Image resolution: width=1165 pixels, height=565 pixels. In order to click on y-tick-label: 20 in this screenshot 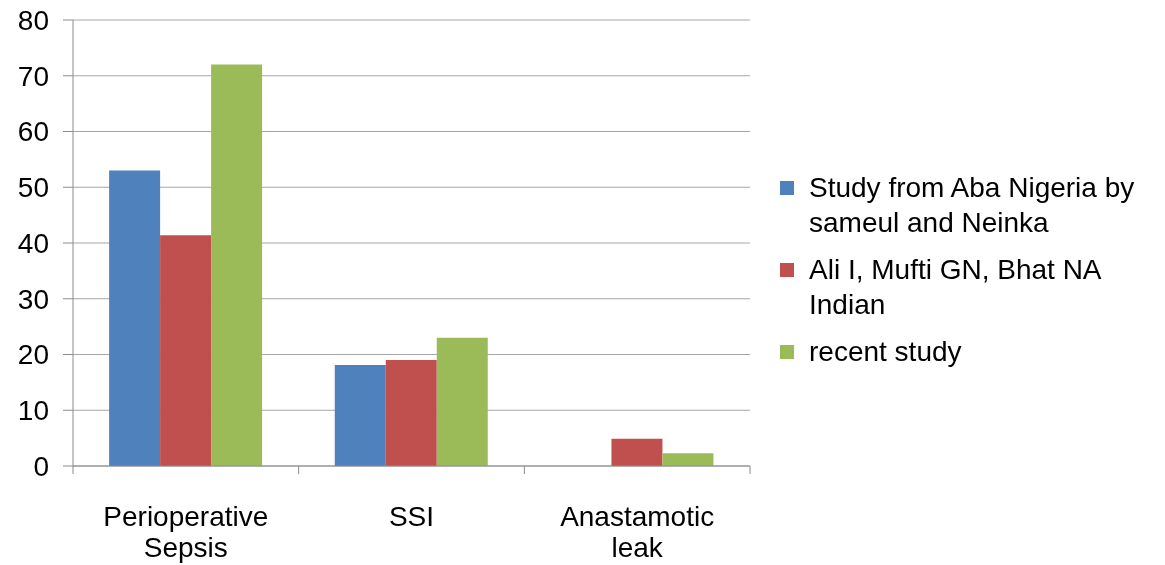, I will do `click(33, 355)`.